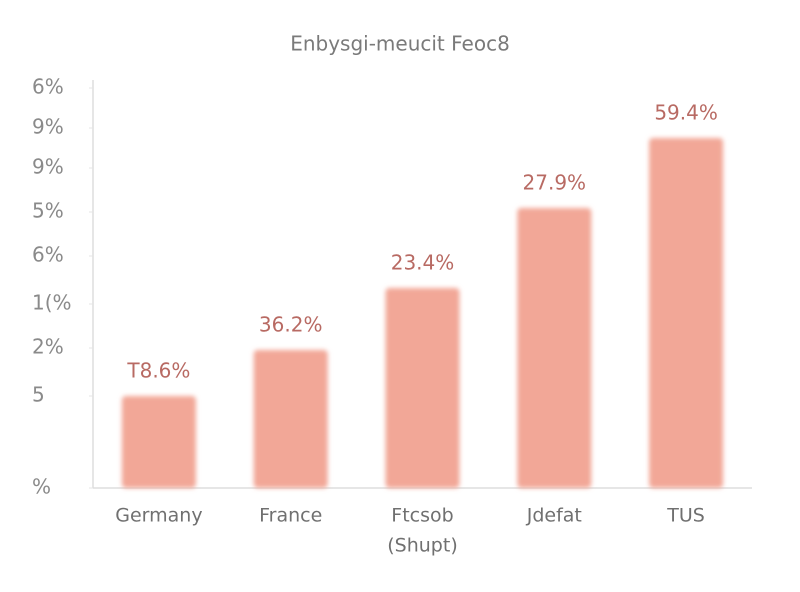  What do you see at coordinates (48, 347) in the screenshot?
I see `y-tick-label: 2%` at bounding box center [48, 347].